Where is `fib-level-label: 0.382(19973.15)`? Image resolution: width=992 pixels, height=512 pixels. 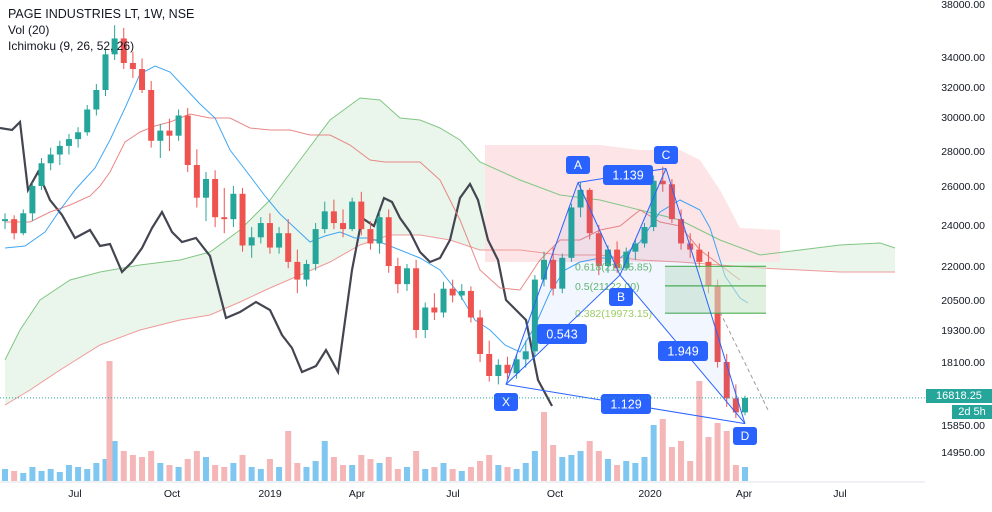
fib-level-label: 0.382(19973.15) is located at coordinates (613, 314).